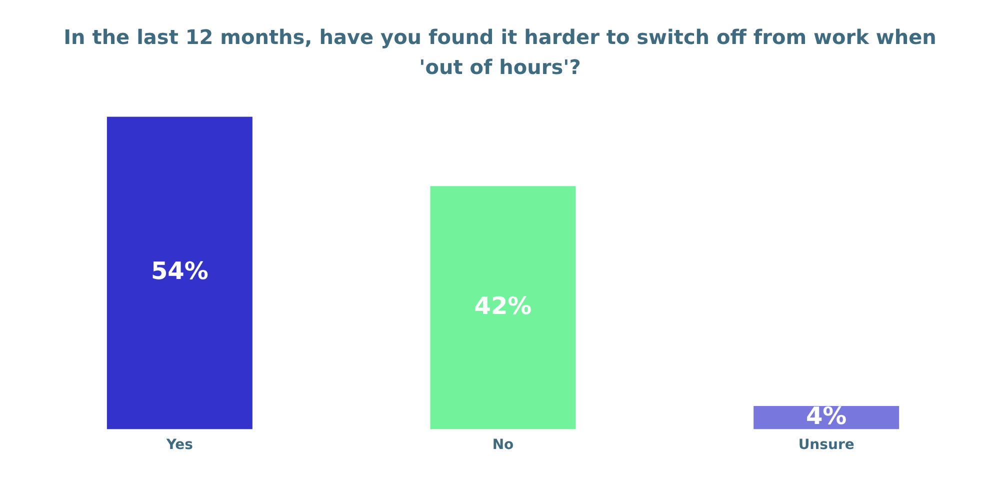 The height and width of the screenshot is (500, 1000). What do you see at coordinates (179, 271) in the screenshot?
I see `data-label: 54%` at bounding box center [179, 271].